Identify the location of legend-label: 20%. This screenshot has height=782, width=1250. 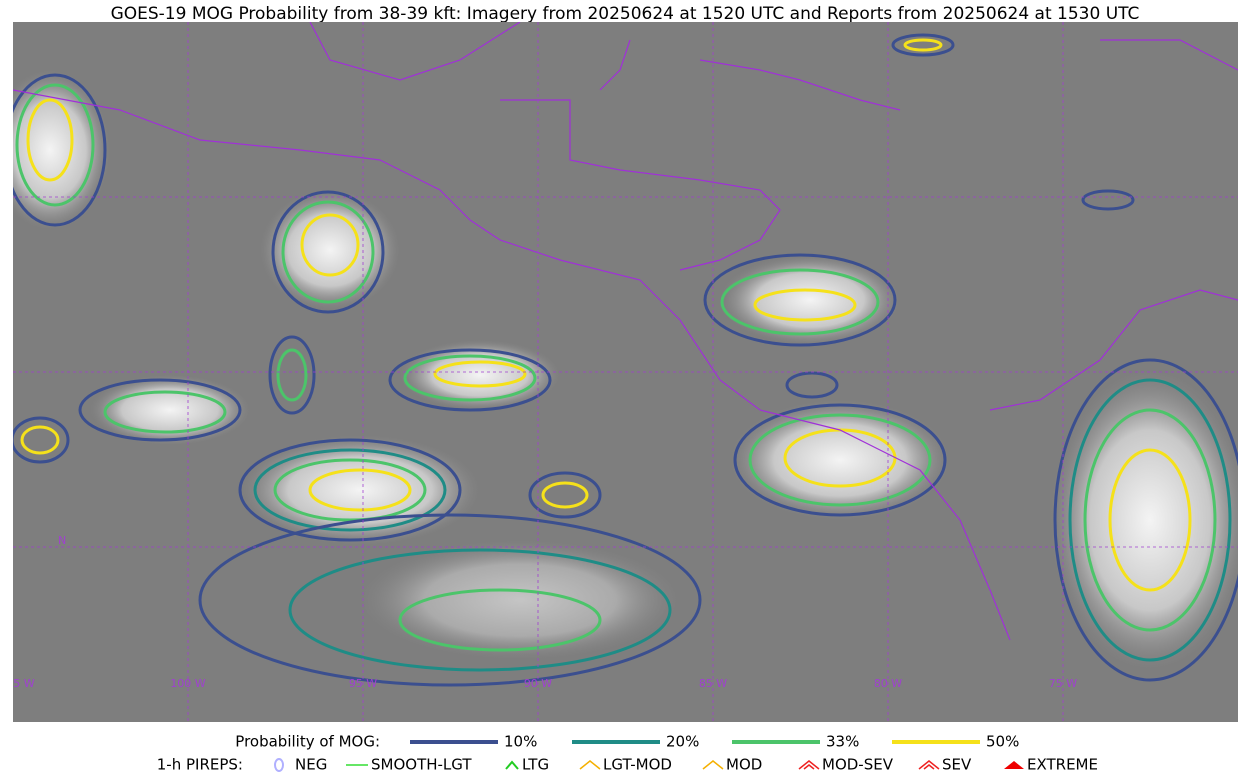
(682, 742).